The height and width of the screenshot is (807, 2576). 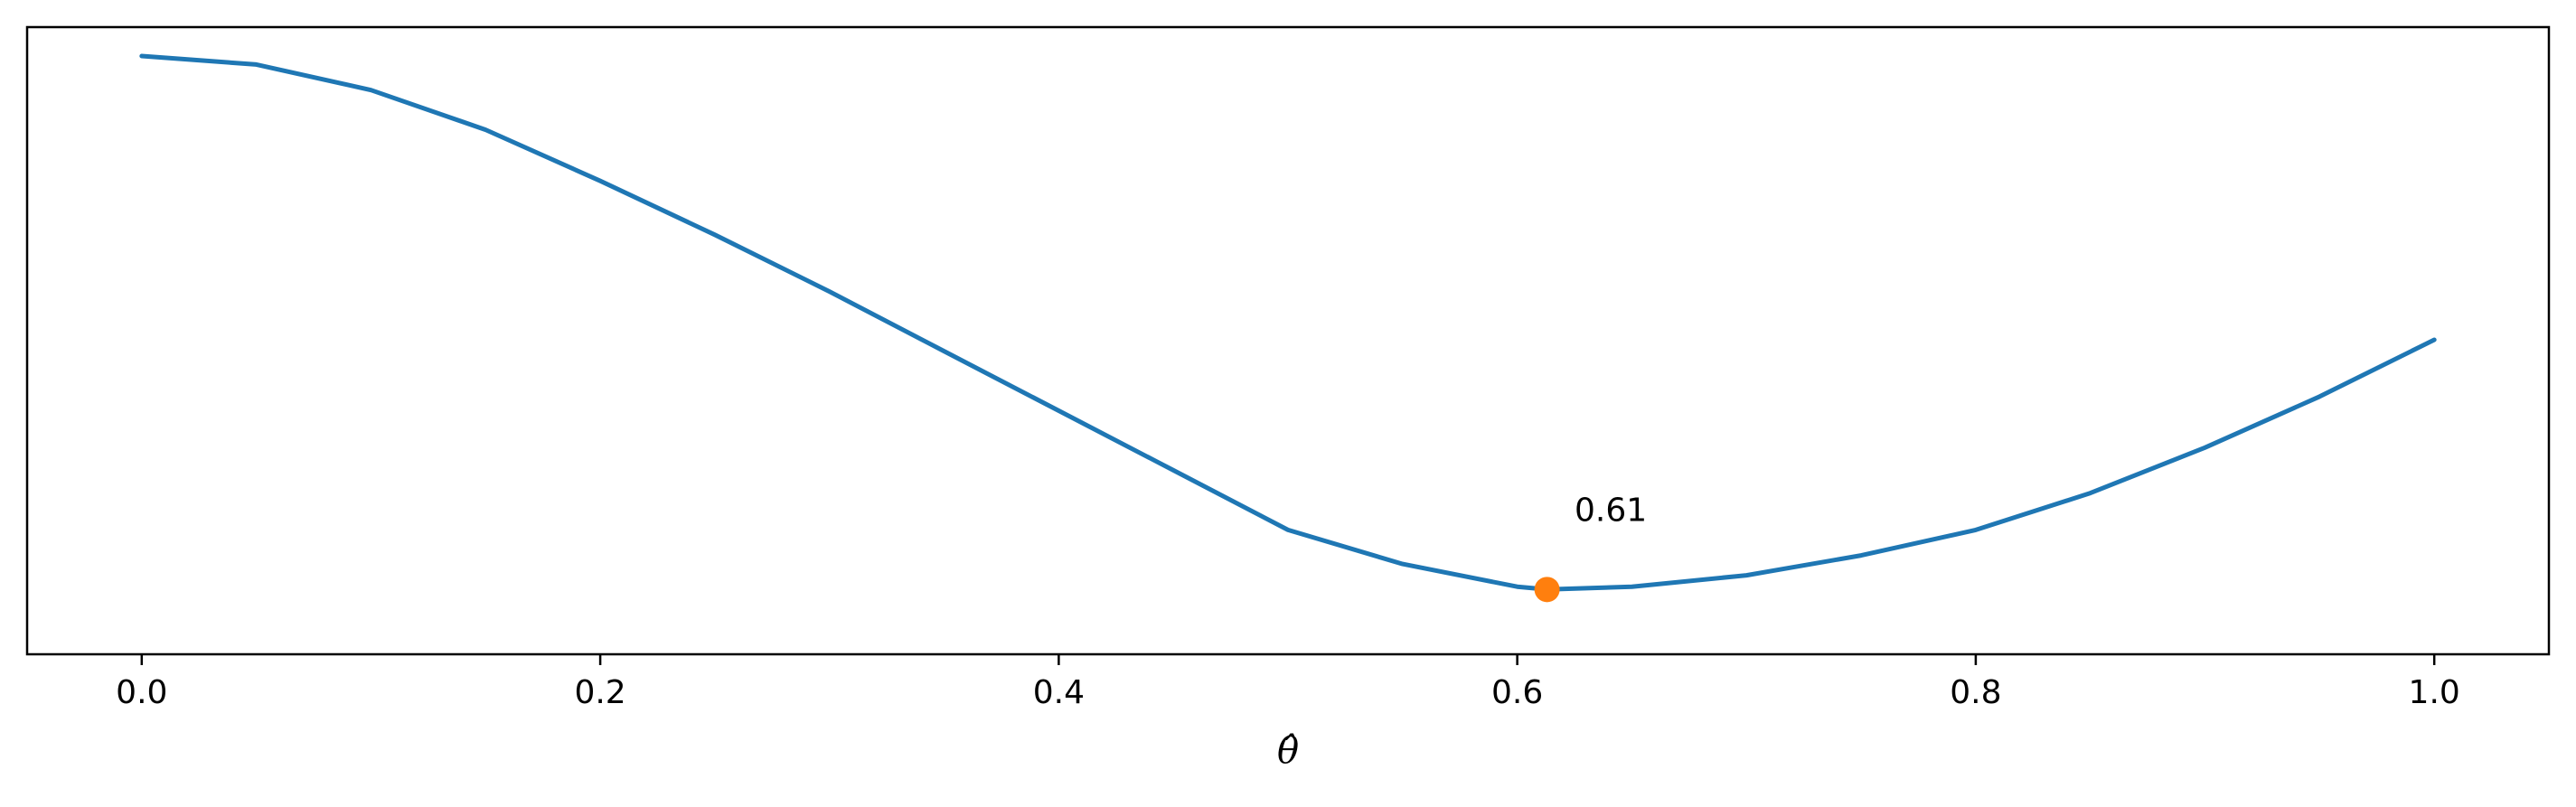 What do you see at coordinates (1059, 692) in the screenshot?
I see `x-tick-label: 0.4` at bounding box center [1059, 692].